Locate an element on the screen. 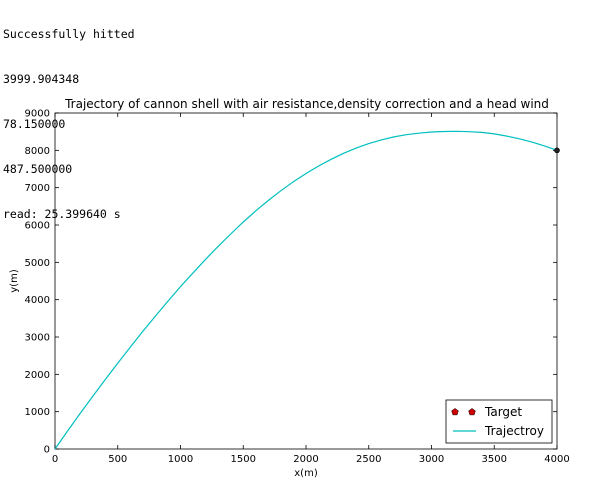 This screenshot has width=610, height=494. x-tick-label: 2500 is located at coordinates (368, 459).